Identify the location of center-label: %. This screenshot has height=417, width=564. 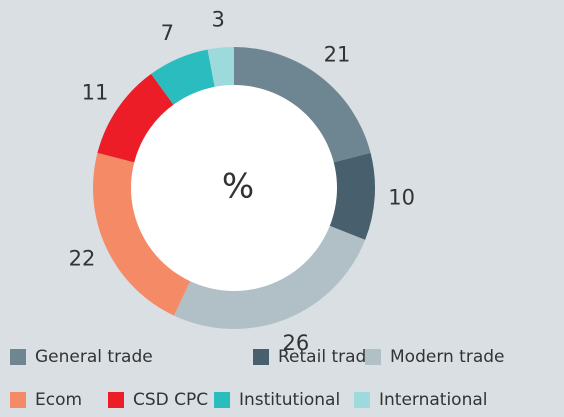
(238, 187).